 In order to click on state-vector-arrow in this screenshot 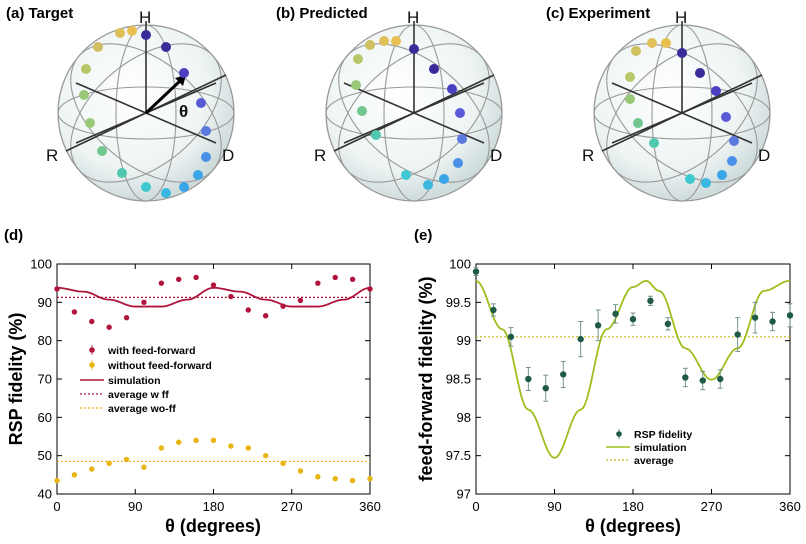, I will do `click(163, 97)`.